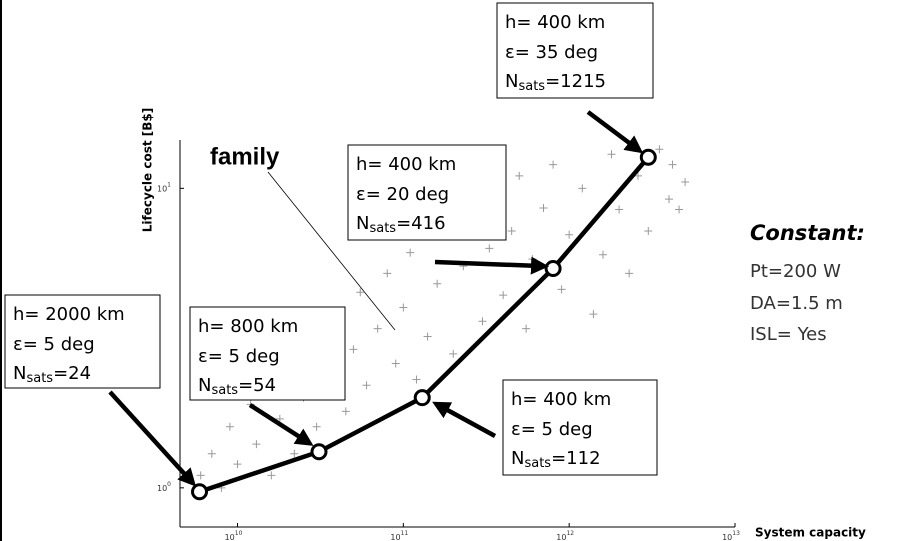 Image resolution: width=897 pixels, height=541 pixels. What do you see at coordinates (248, 326) in the screenshot?
I see `annotation-h: h= 800 km` at bounding box center [248, 326].